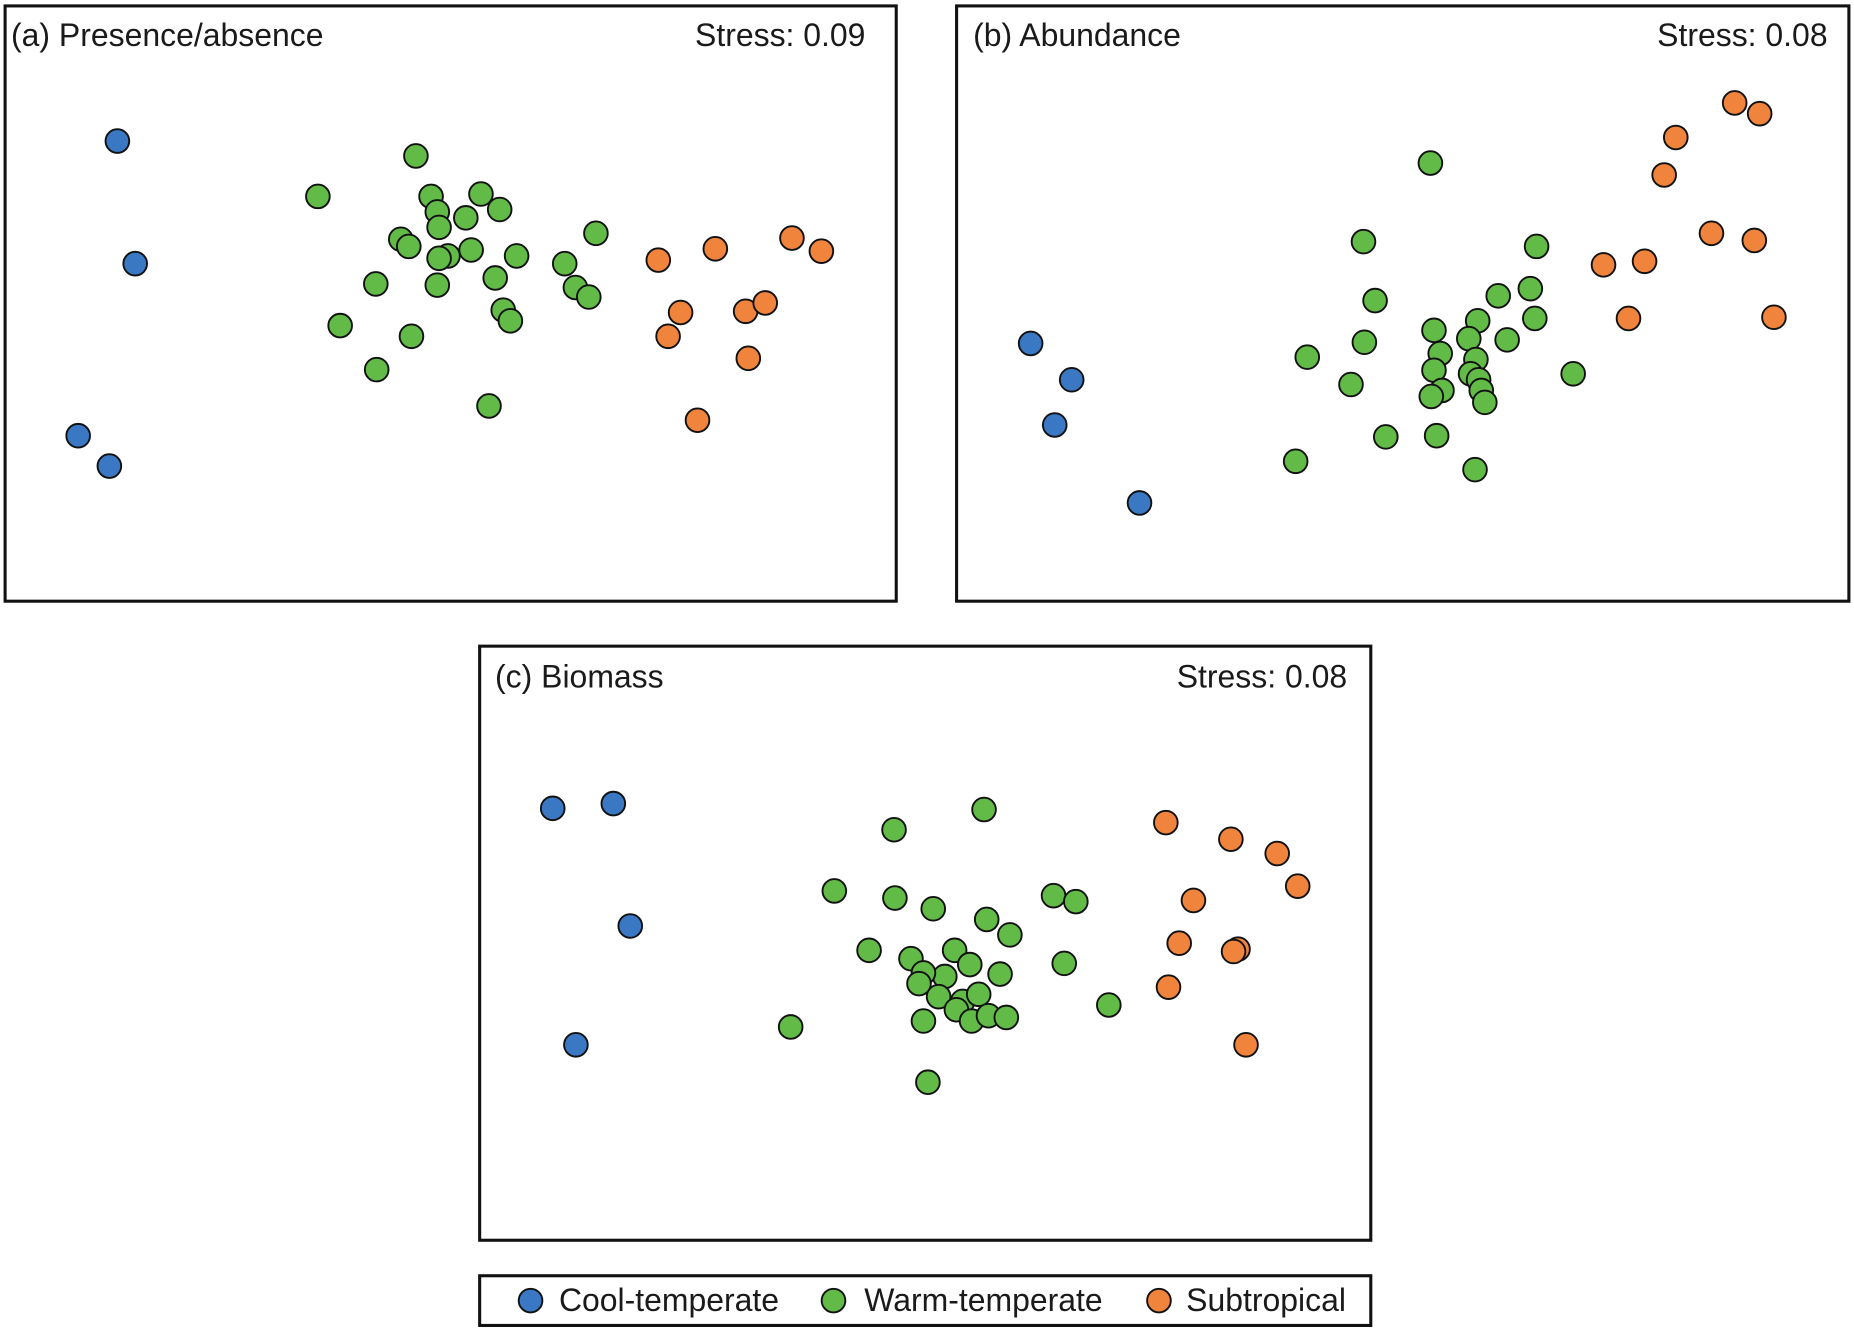 The width and height of the screenshot is (1854, 1329). What do you see at coordinates (833, 1300) in the screenshot?
I see `legend-marker-warm-temperate` at bounding box center [833, 1300].